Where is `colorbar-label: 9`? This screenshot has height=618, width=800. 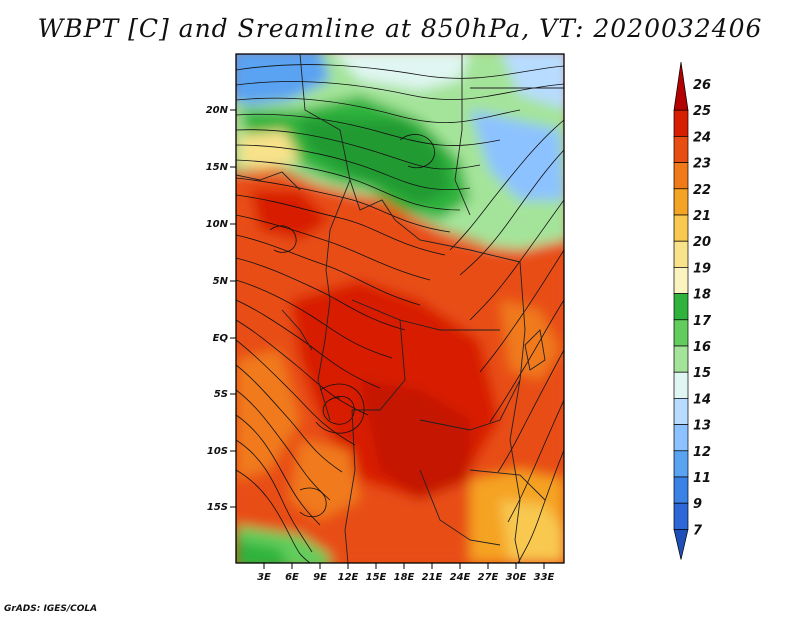
colorbar-label: 9 is located at coordinates (697, 504).